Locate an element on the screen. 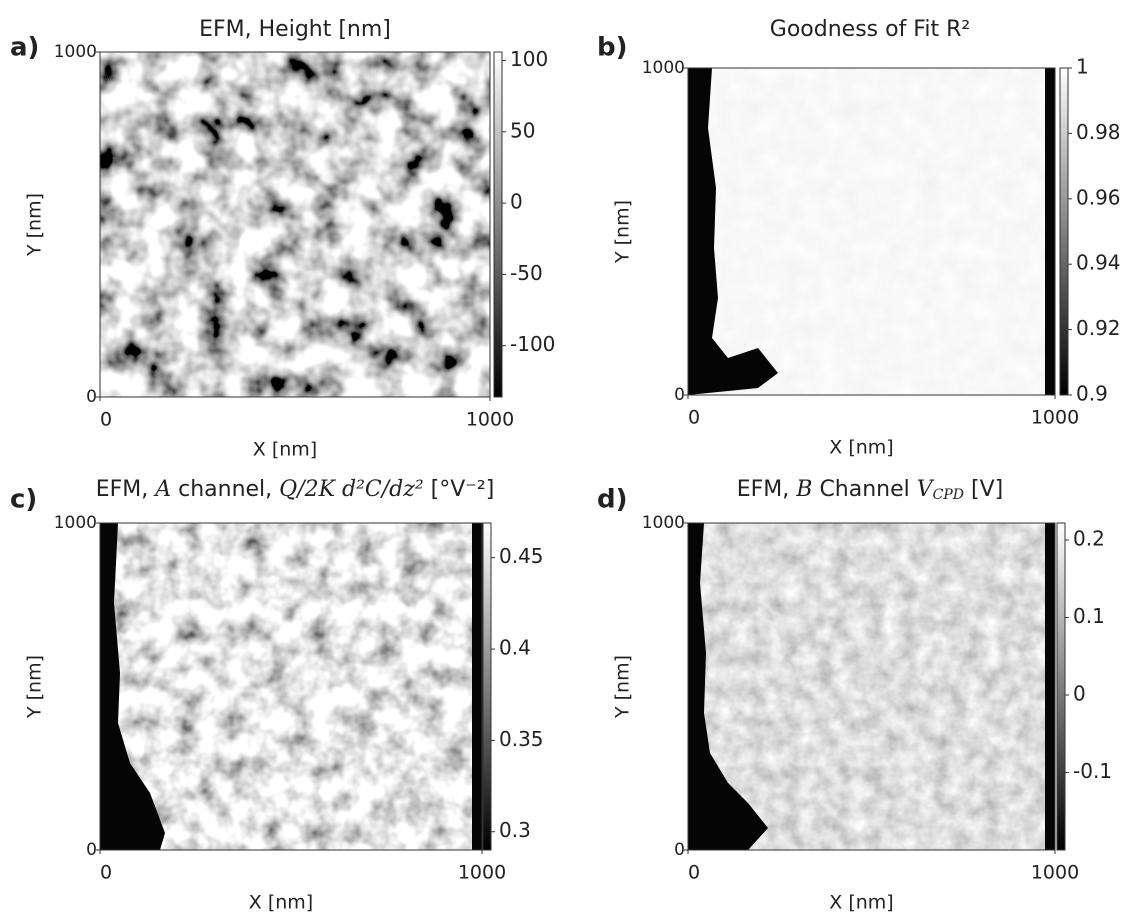 This screenshot has height=919, width=1132. panel-label: d) is located at coordinates (612, 500).